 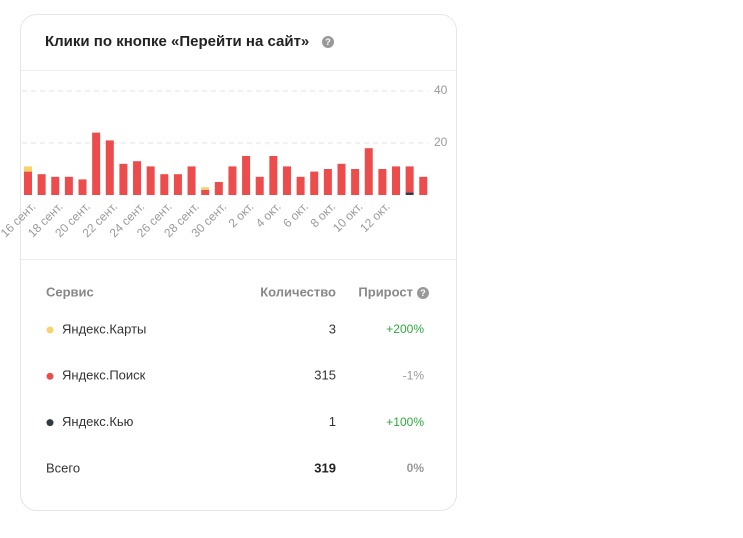 What do you see at coordinates (98, 421) in the screenshot?
I see `service-name: Яндекс.Кью` at bounding box center [98, 421].